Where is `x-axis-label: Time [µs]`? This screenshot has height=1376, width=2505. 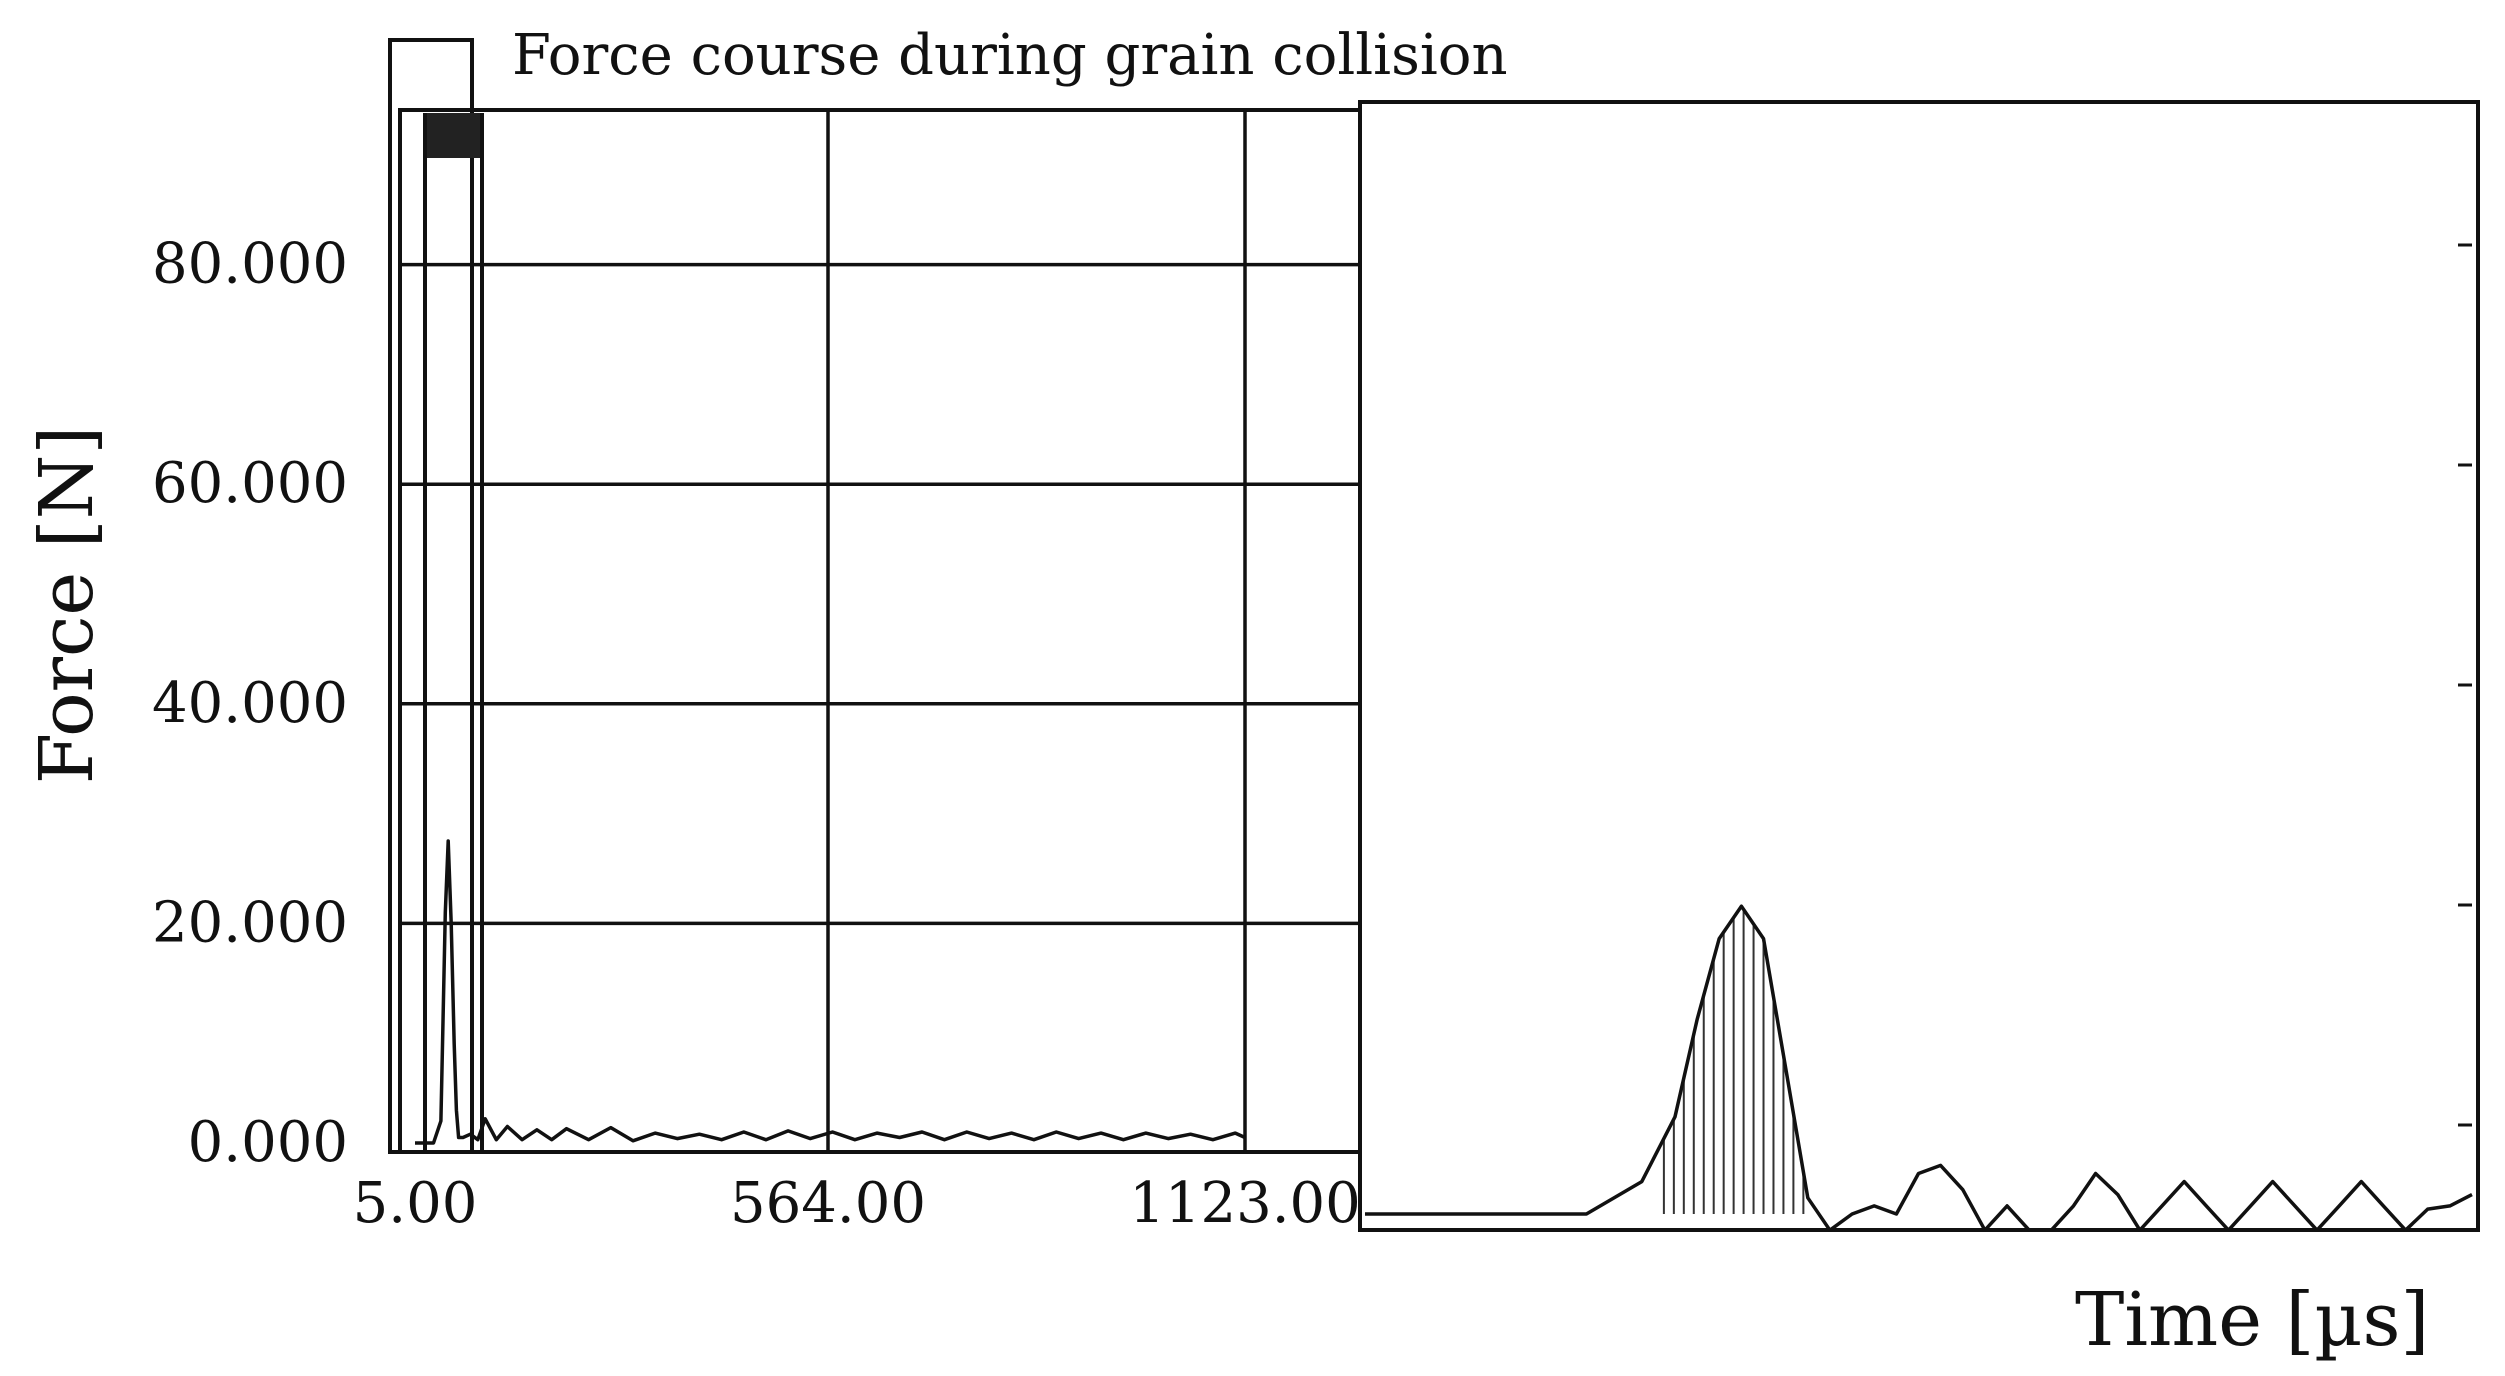 x-axis-label: Time [µs] is located at coordinates (2252, 1320).